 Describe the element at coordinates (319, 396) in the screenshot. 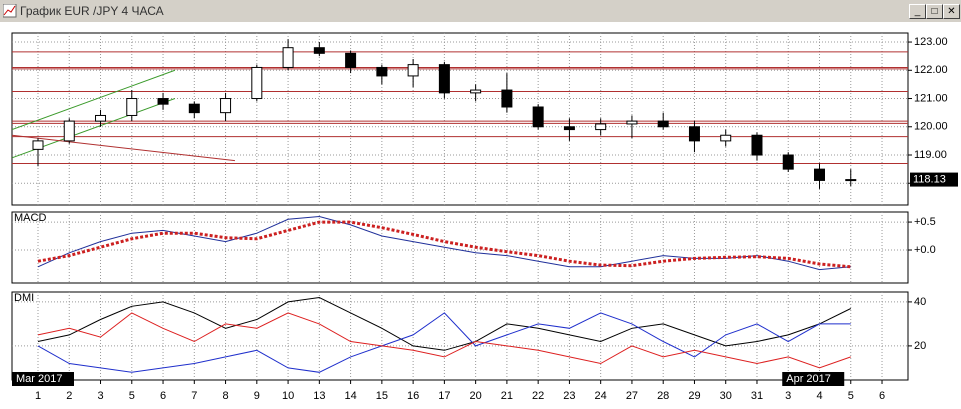

I see `x-tick-label: 13` at that location.